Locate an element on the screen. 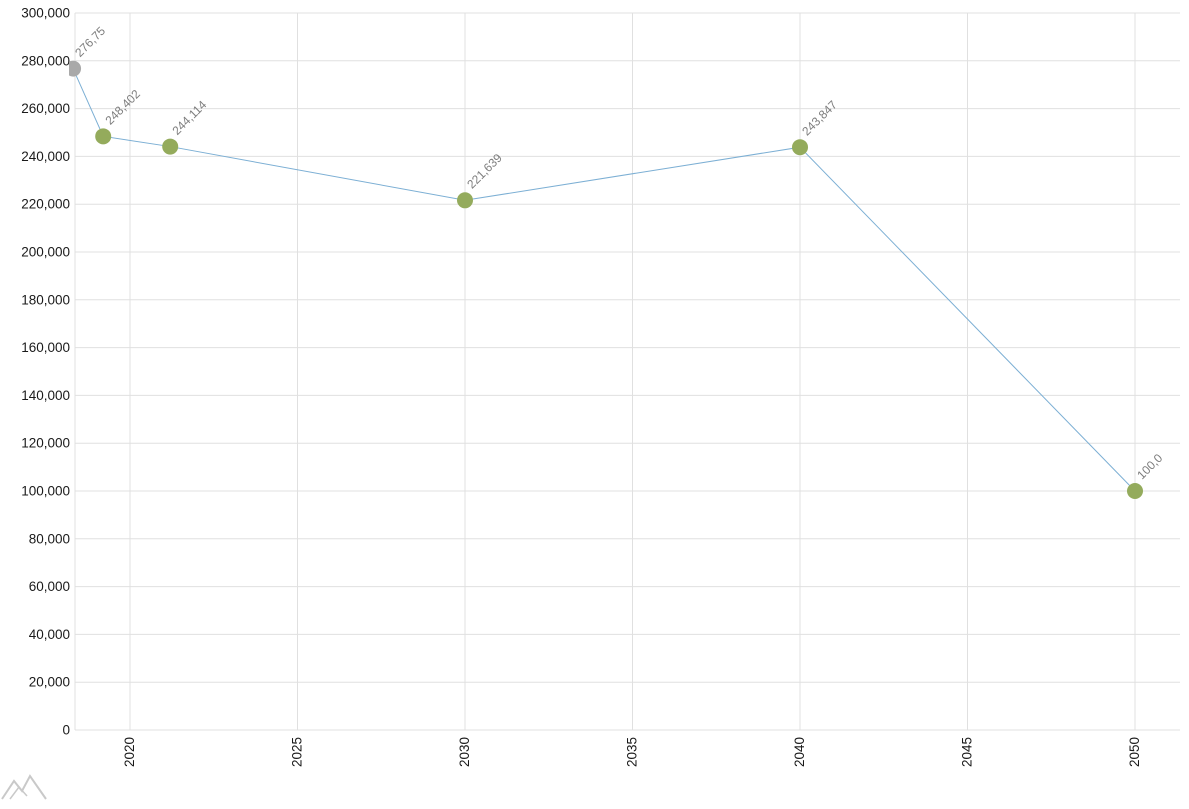  y-axis-tick-label: 120,000 is located at coordinates (45, 443).